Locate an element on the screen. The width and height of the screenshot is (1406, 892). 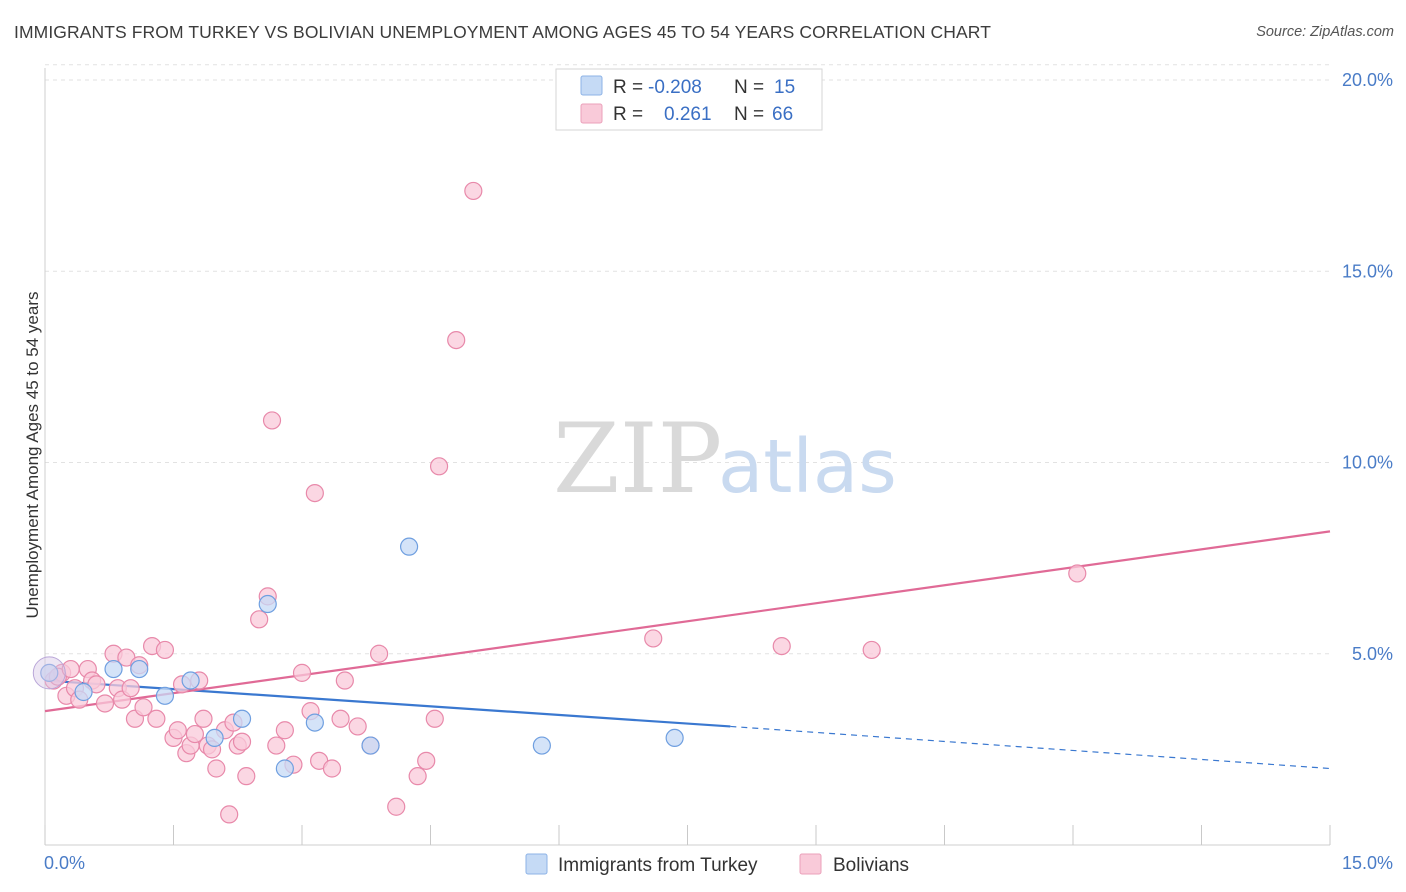
legend-label-bolivians: Bolivians is located at coordinates (871, 865).